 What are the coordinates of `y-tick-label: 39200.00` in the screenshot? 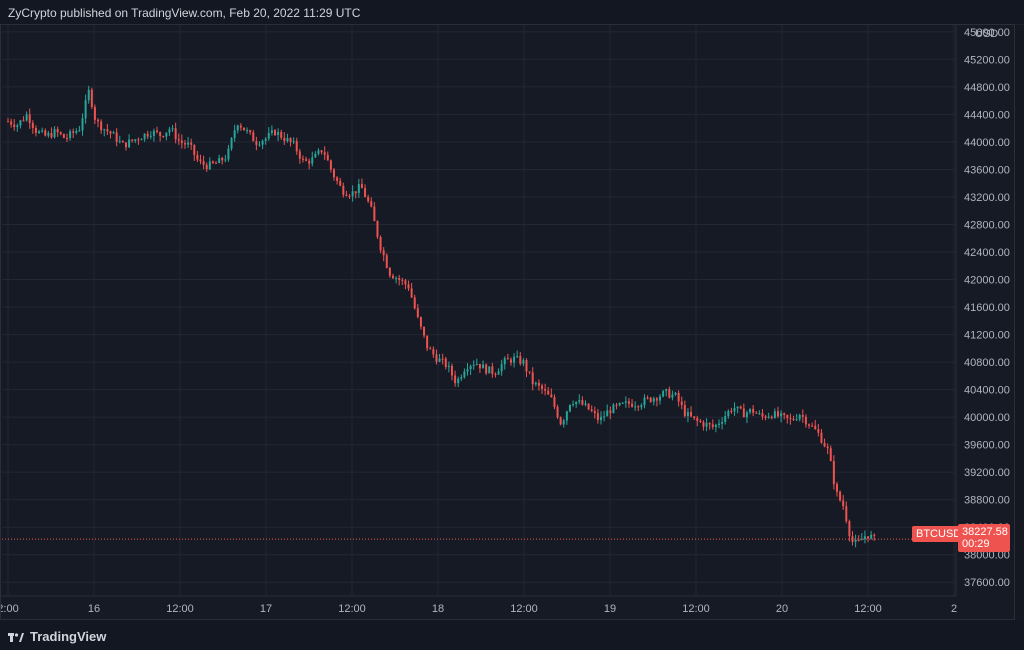 It's located at (987, 473).